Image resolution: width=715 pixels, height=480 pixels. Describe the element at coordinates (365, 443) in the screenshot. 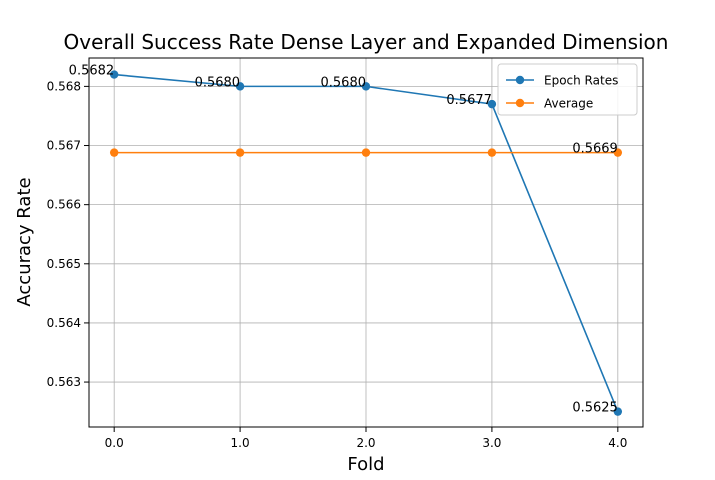

I see `x-tick-label: 2.0` at that location.